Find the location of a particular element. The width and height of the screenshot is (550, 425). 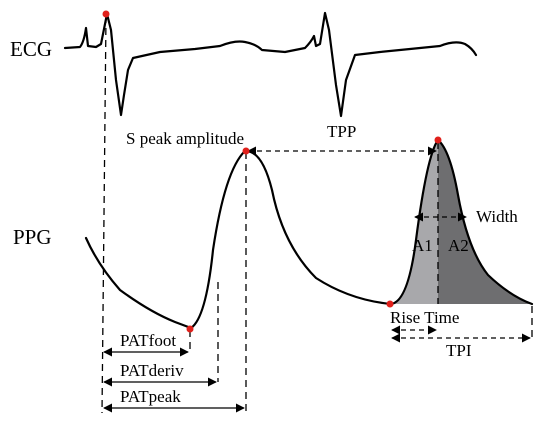

pat-deriv-label: PATderiv is located at coordinates (152, 370).